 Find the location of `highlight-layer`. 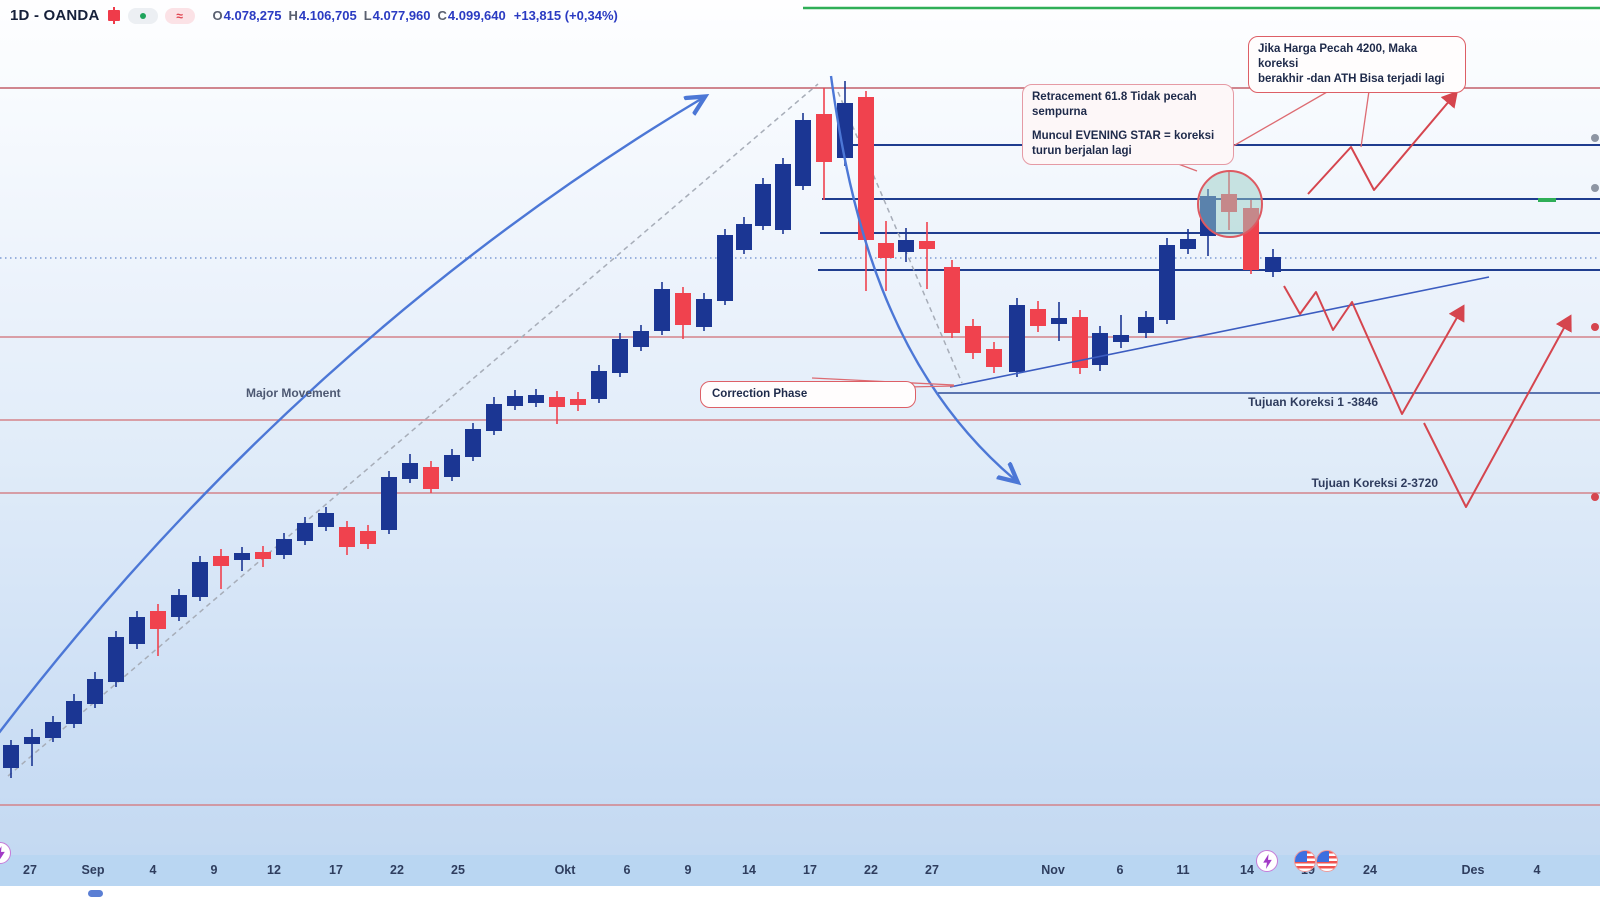

highlight-layer is located at coordinates (1230, 204).